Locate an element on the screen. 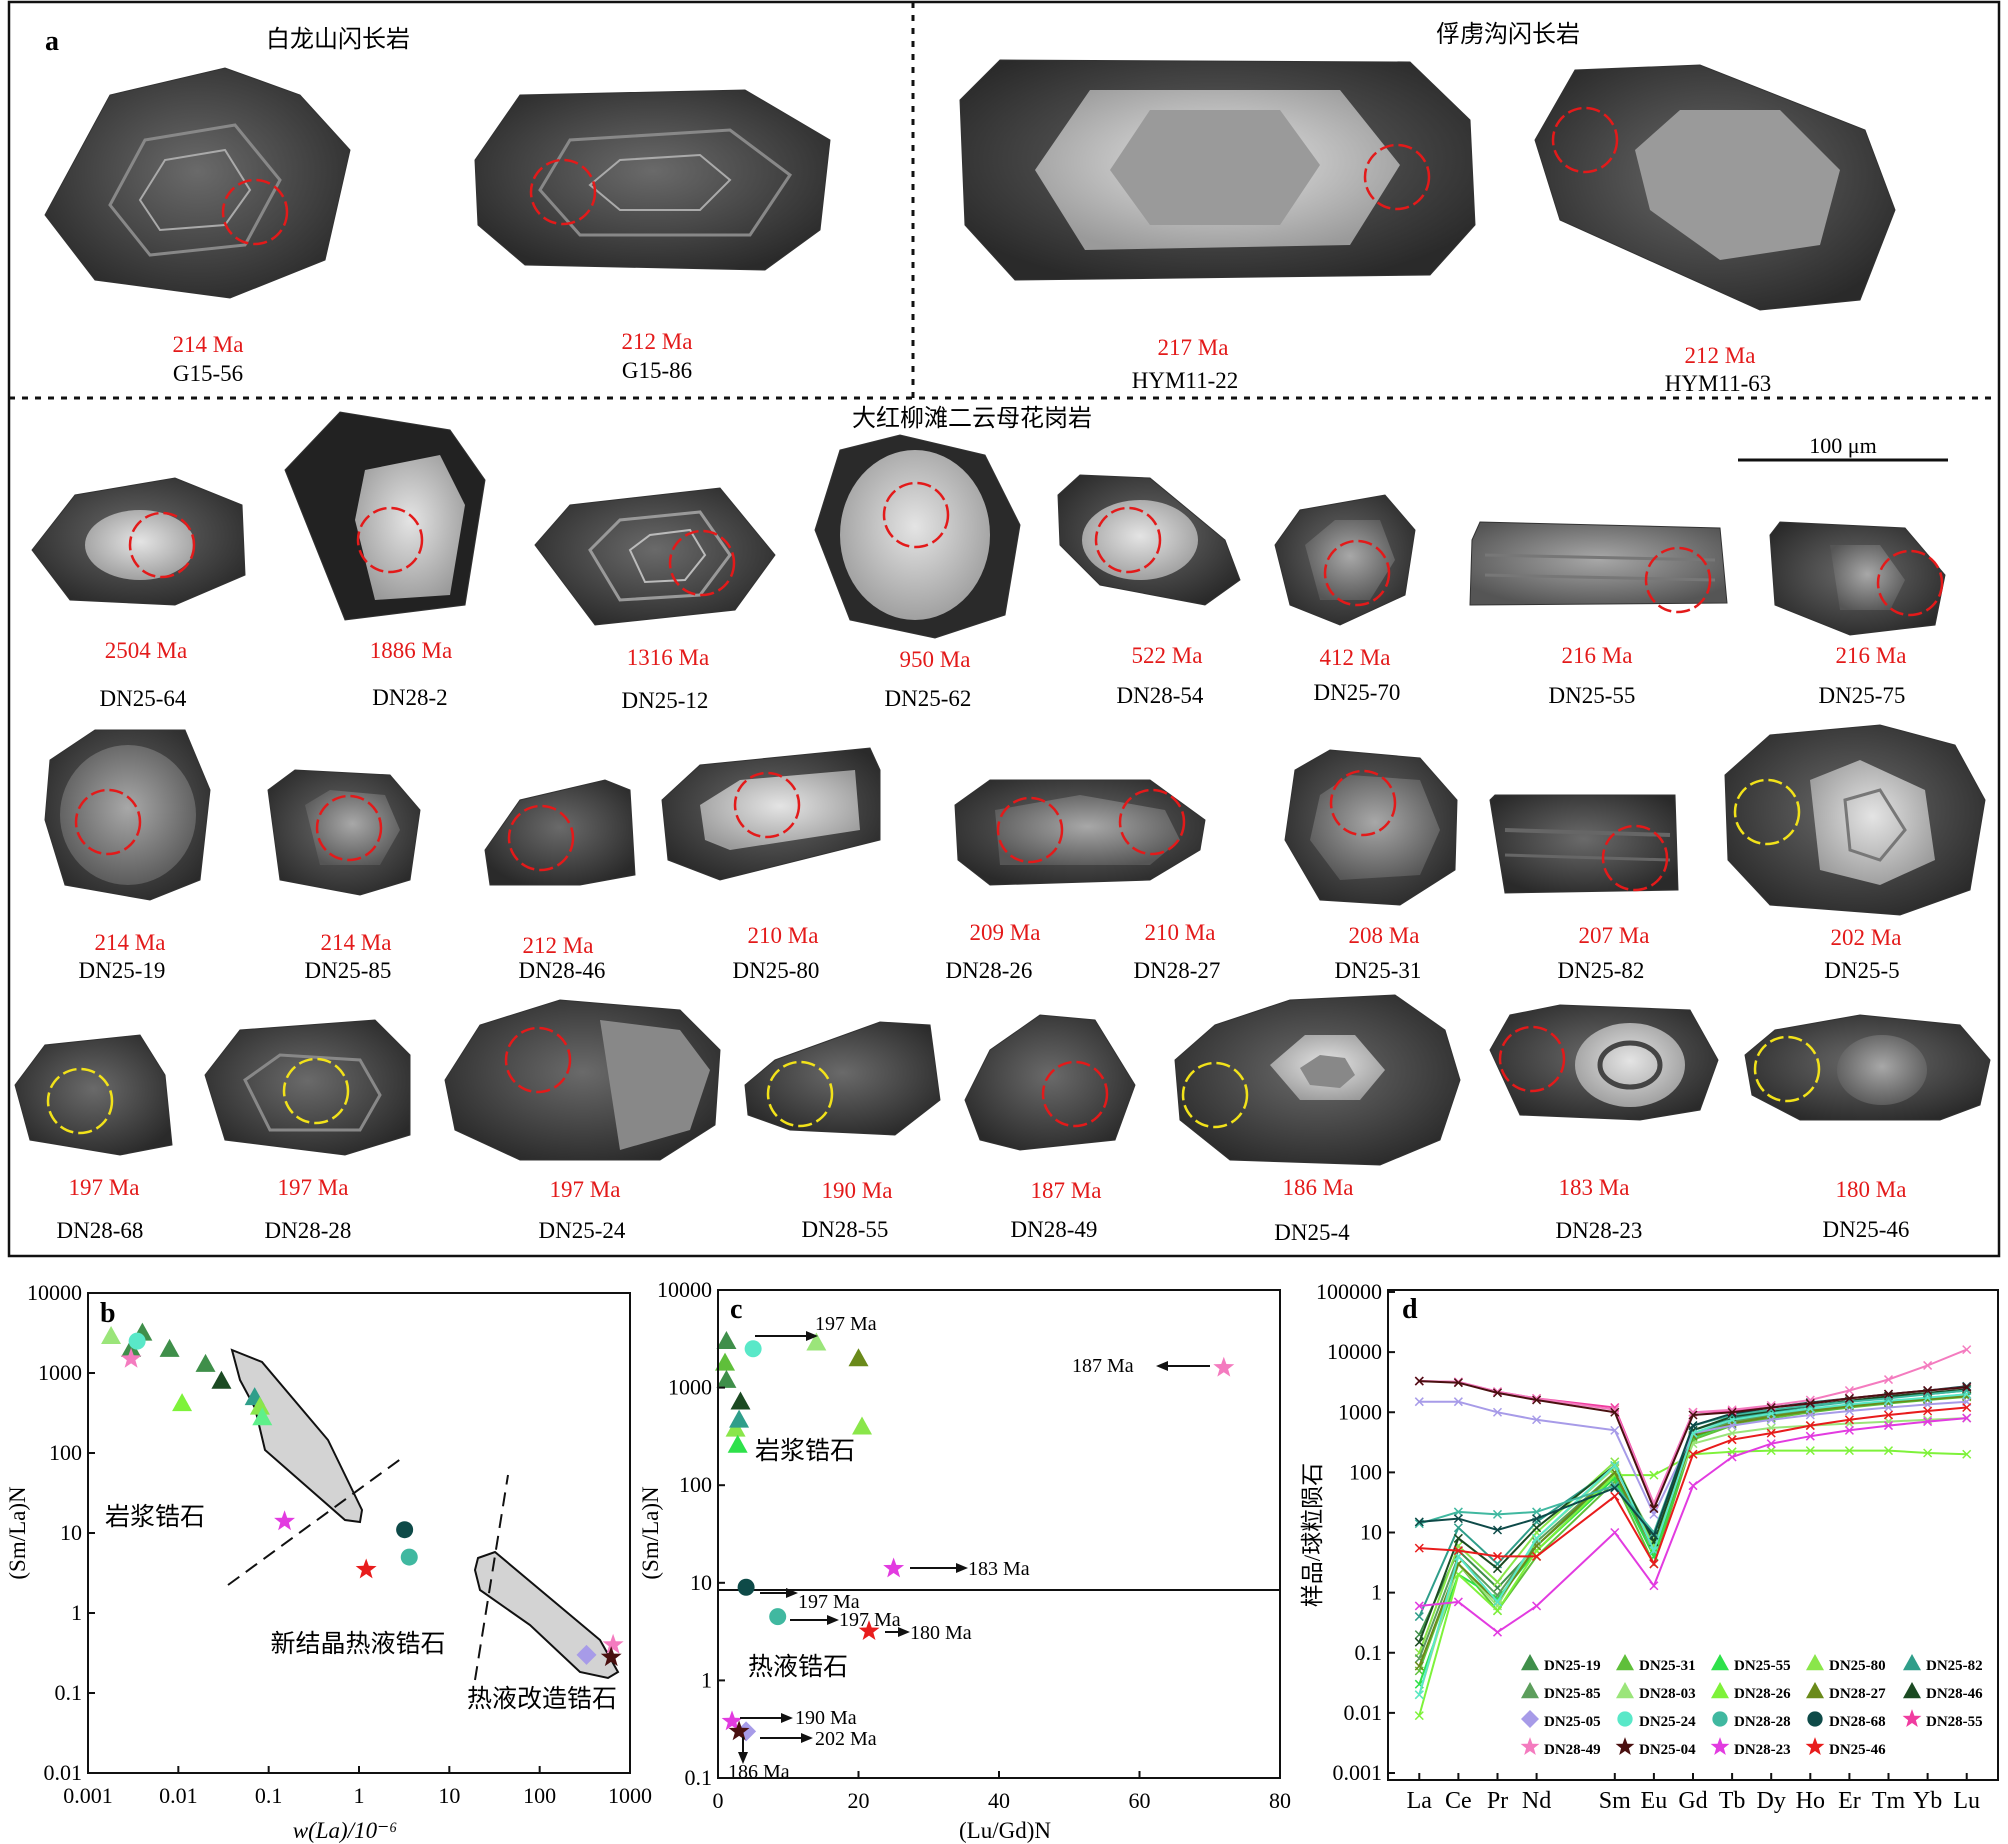  panel-c-frame is located at coordinates (999, 1534).